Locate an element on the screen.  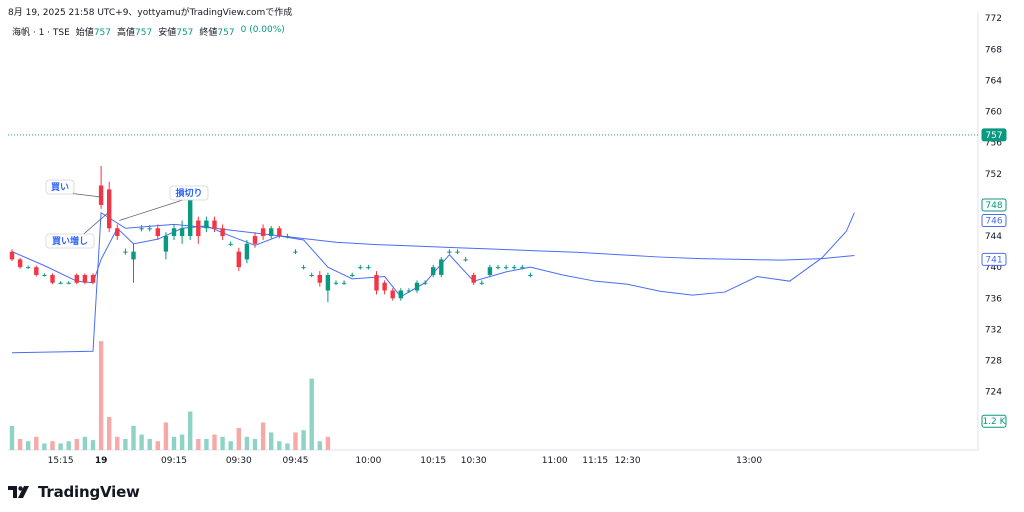
y-tick-label: 764 is located at coordinates (993, 81).